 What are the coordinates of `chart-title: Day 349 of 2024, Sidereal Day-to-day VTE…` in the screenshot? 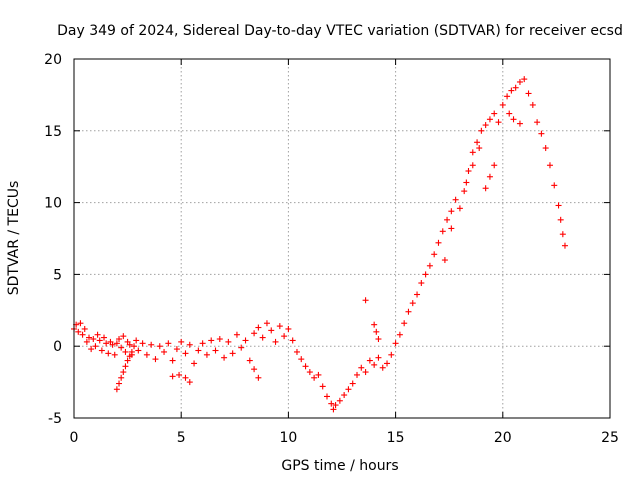 It's located at (340, 31).